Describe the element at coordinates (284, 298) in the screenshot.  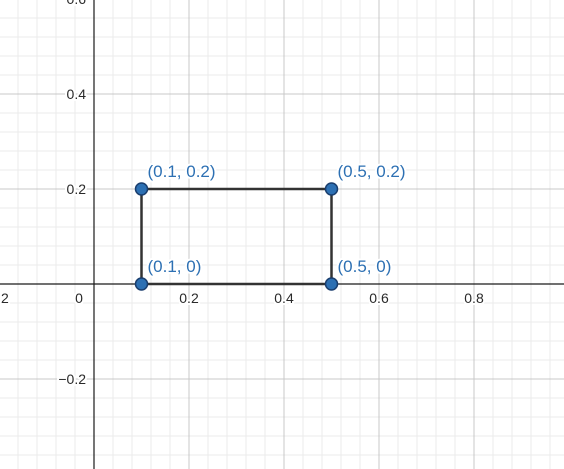
I see `x-tick-label: 0.4` at that location.